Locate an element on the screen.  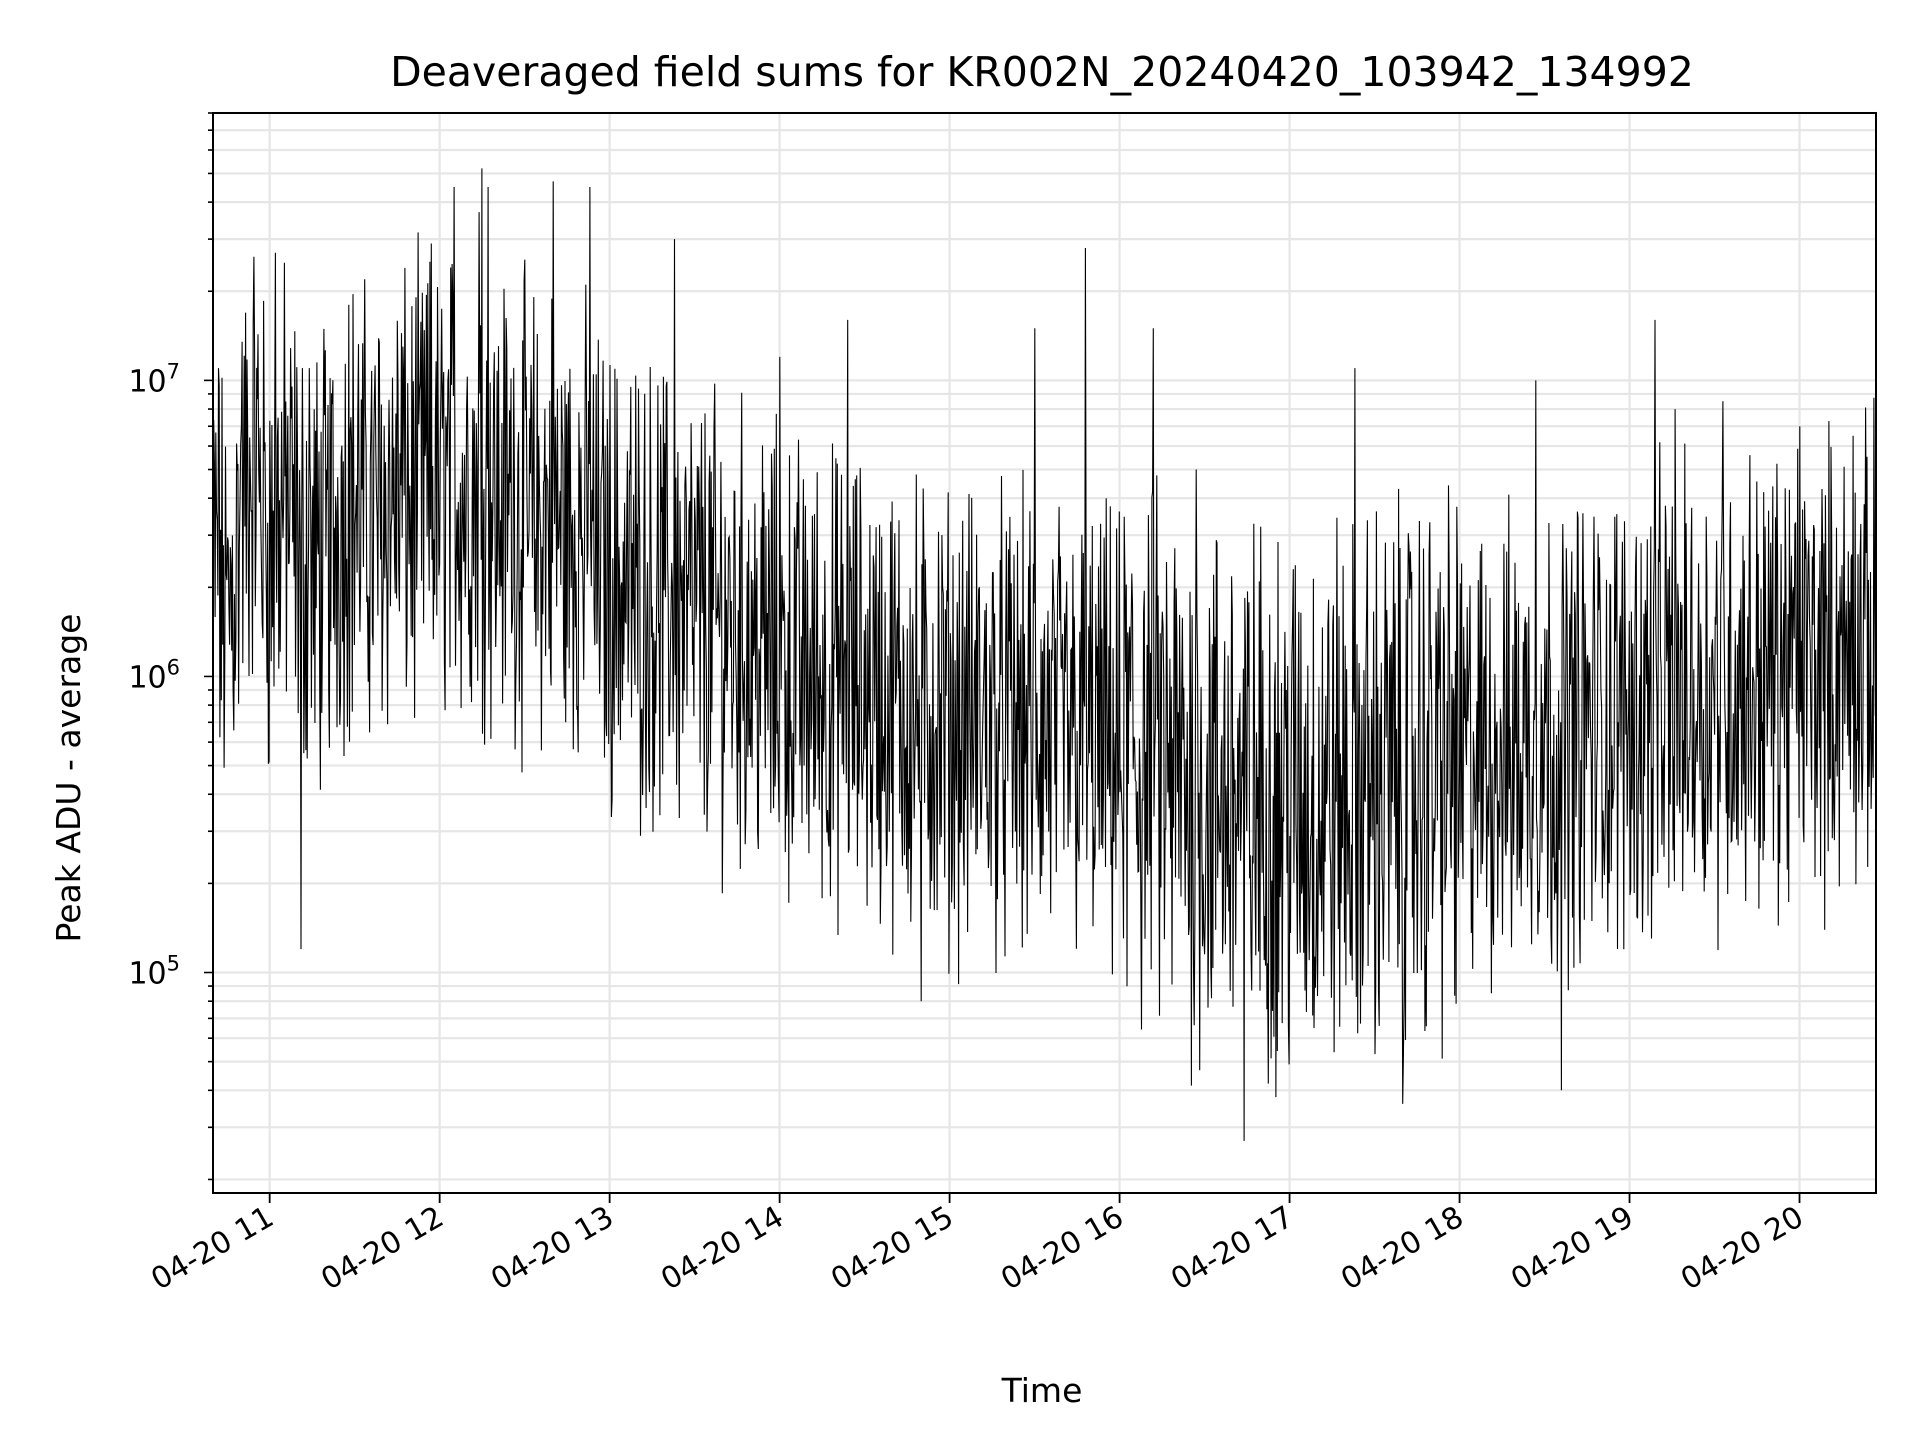
y-axis-title: Peak ADU - average is located at coordinates (68, 778).